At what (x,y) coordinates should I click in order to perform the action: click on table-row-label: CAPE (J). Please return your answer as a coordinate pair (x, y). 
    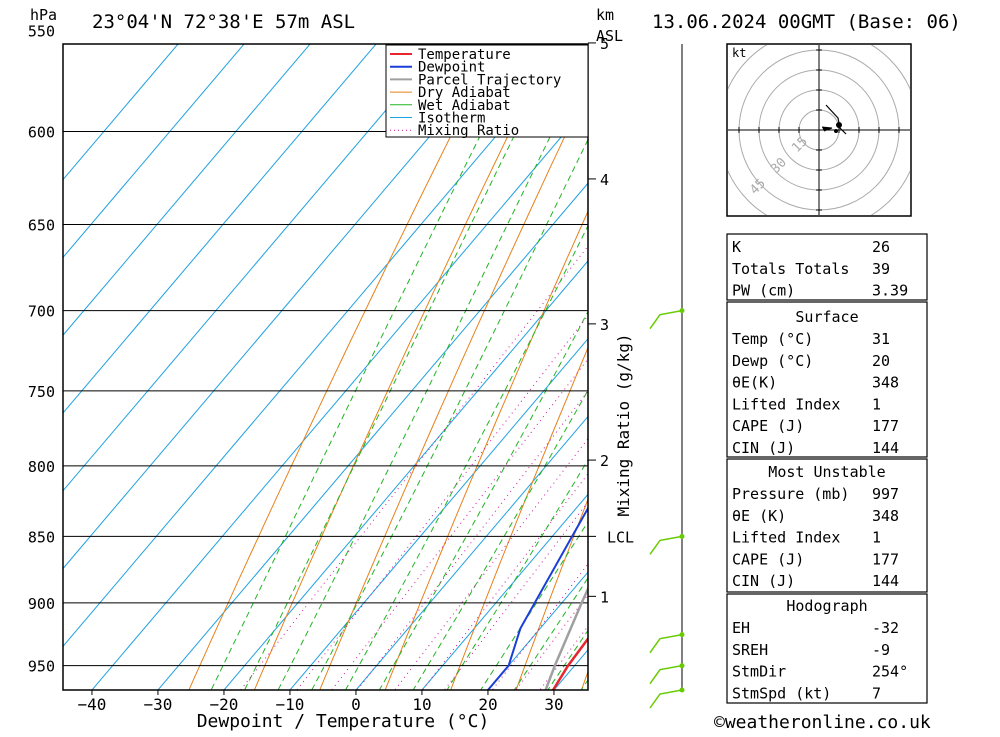
    Looking at the image, I should click on (768, 559).